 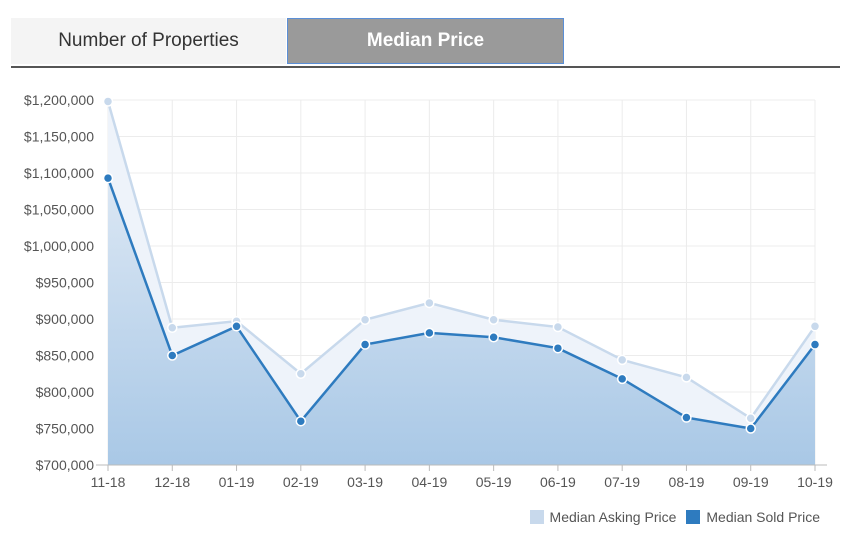 I want to click on y-tick-label: $1,100,000, so click(x=59, y=173).